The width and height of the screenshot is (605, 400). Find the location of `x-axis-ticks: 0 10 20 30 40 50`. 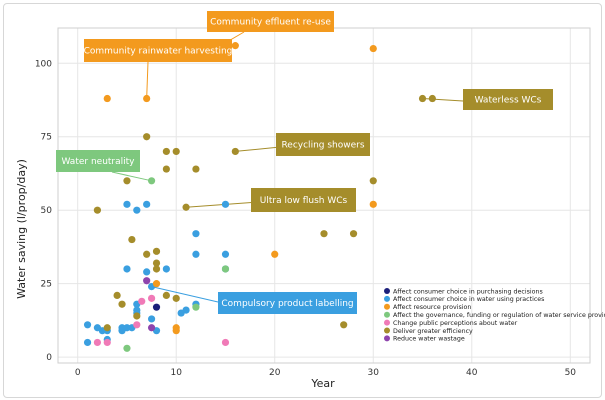

x-axis-ticks: 0 10 20 30 40 50 is located at coordinates (325, 373).